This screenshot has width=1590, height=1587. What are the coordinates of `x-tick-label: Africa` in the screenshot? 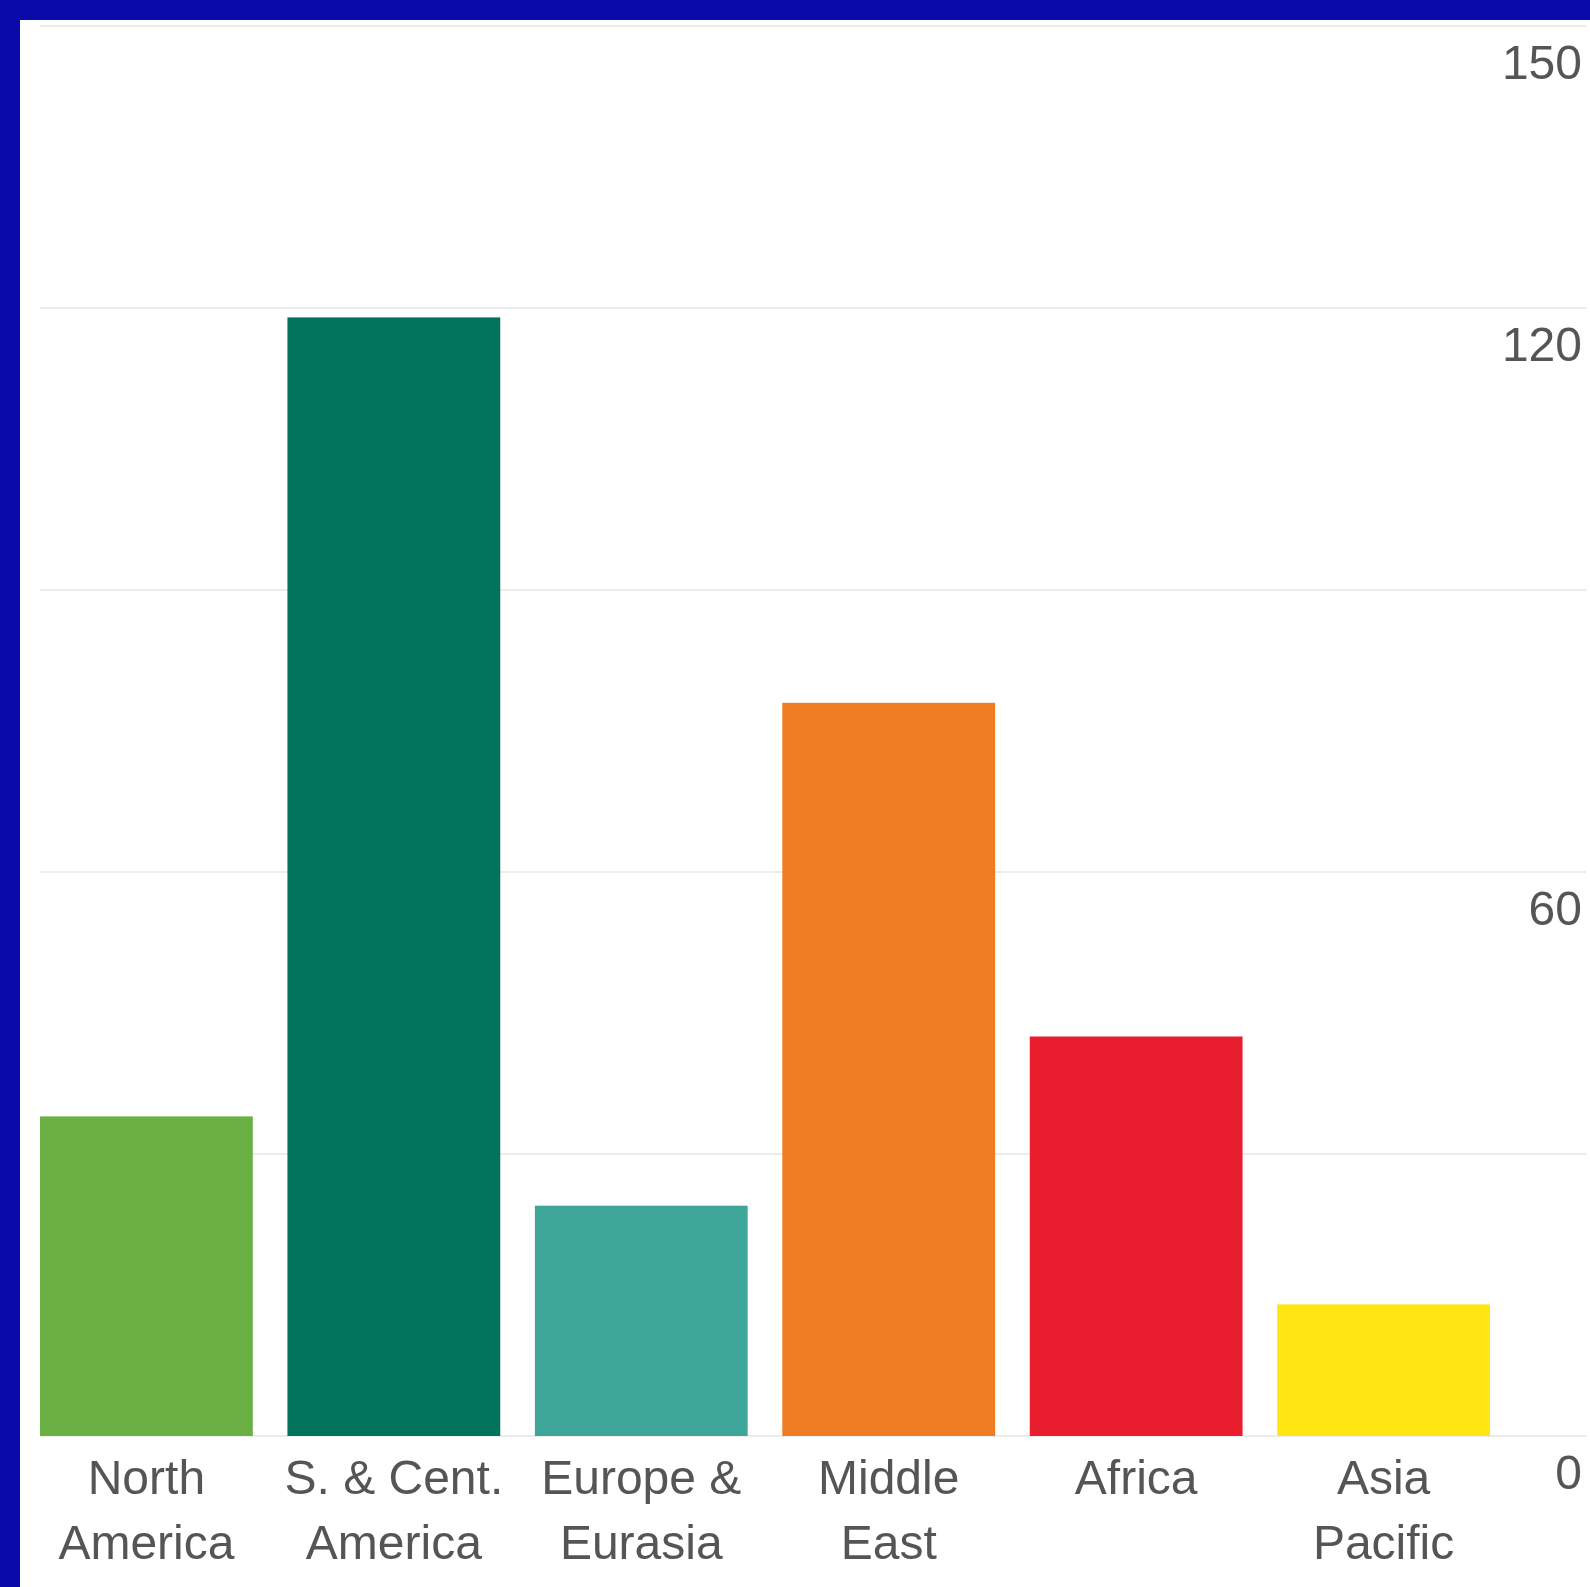 It's located at (1136, 1477).